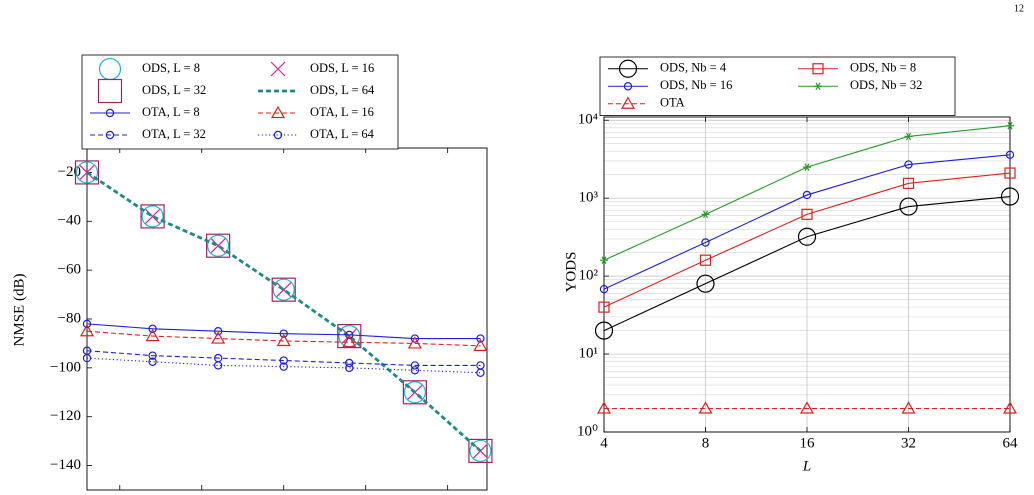 This screenshot has width=1034, height=495. Describe the element at coordinates (588, 120) in the screenshot. I see `y-tick-label: 10⁴` at that location.